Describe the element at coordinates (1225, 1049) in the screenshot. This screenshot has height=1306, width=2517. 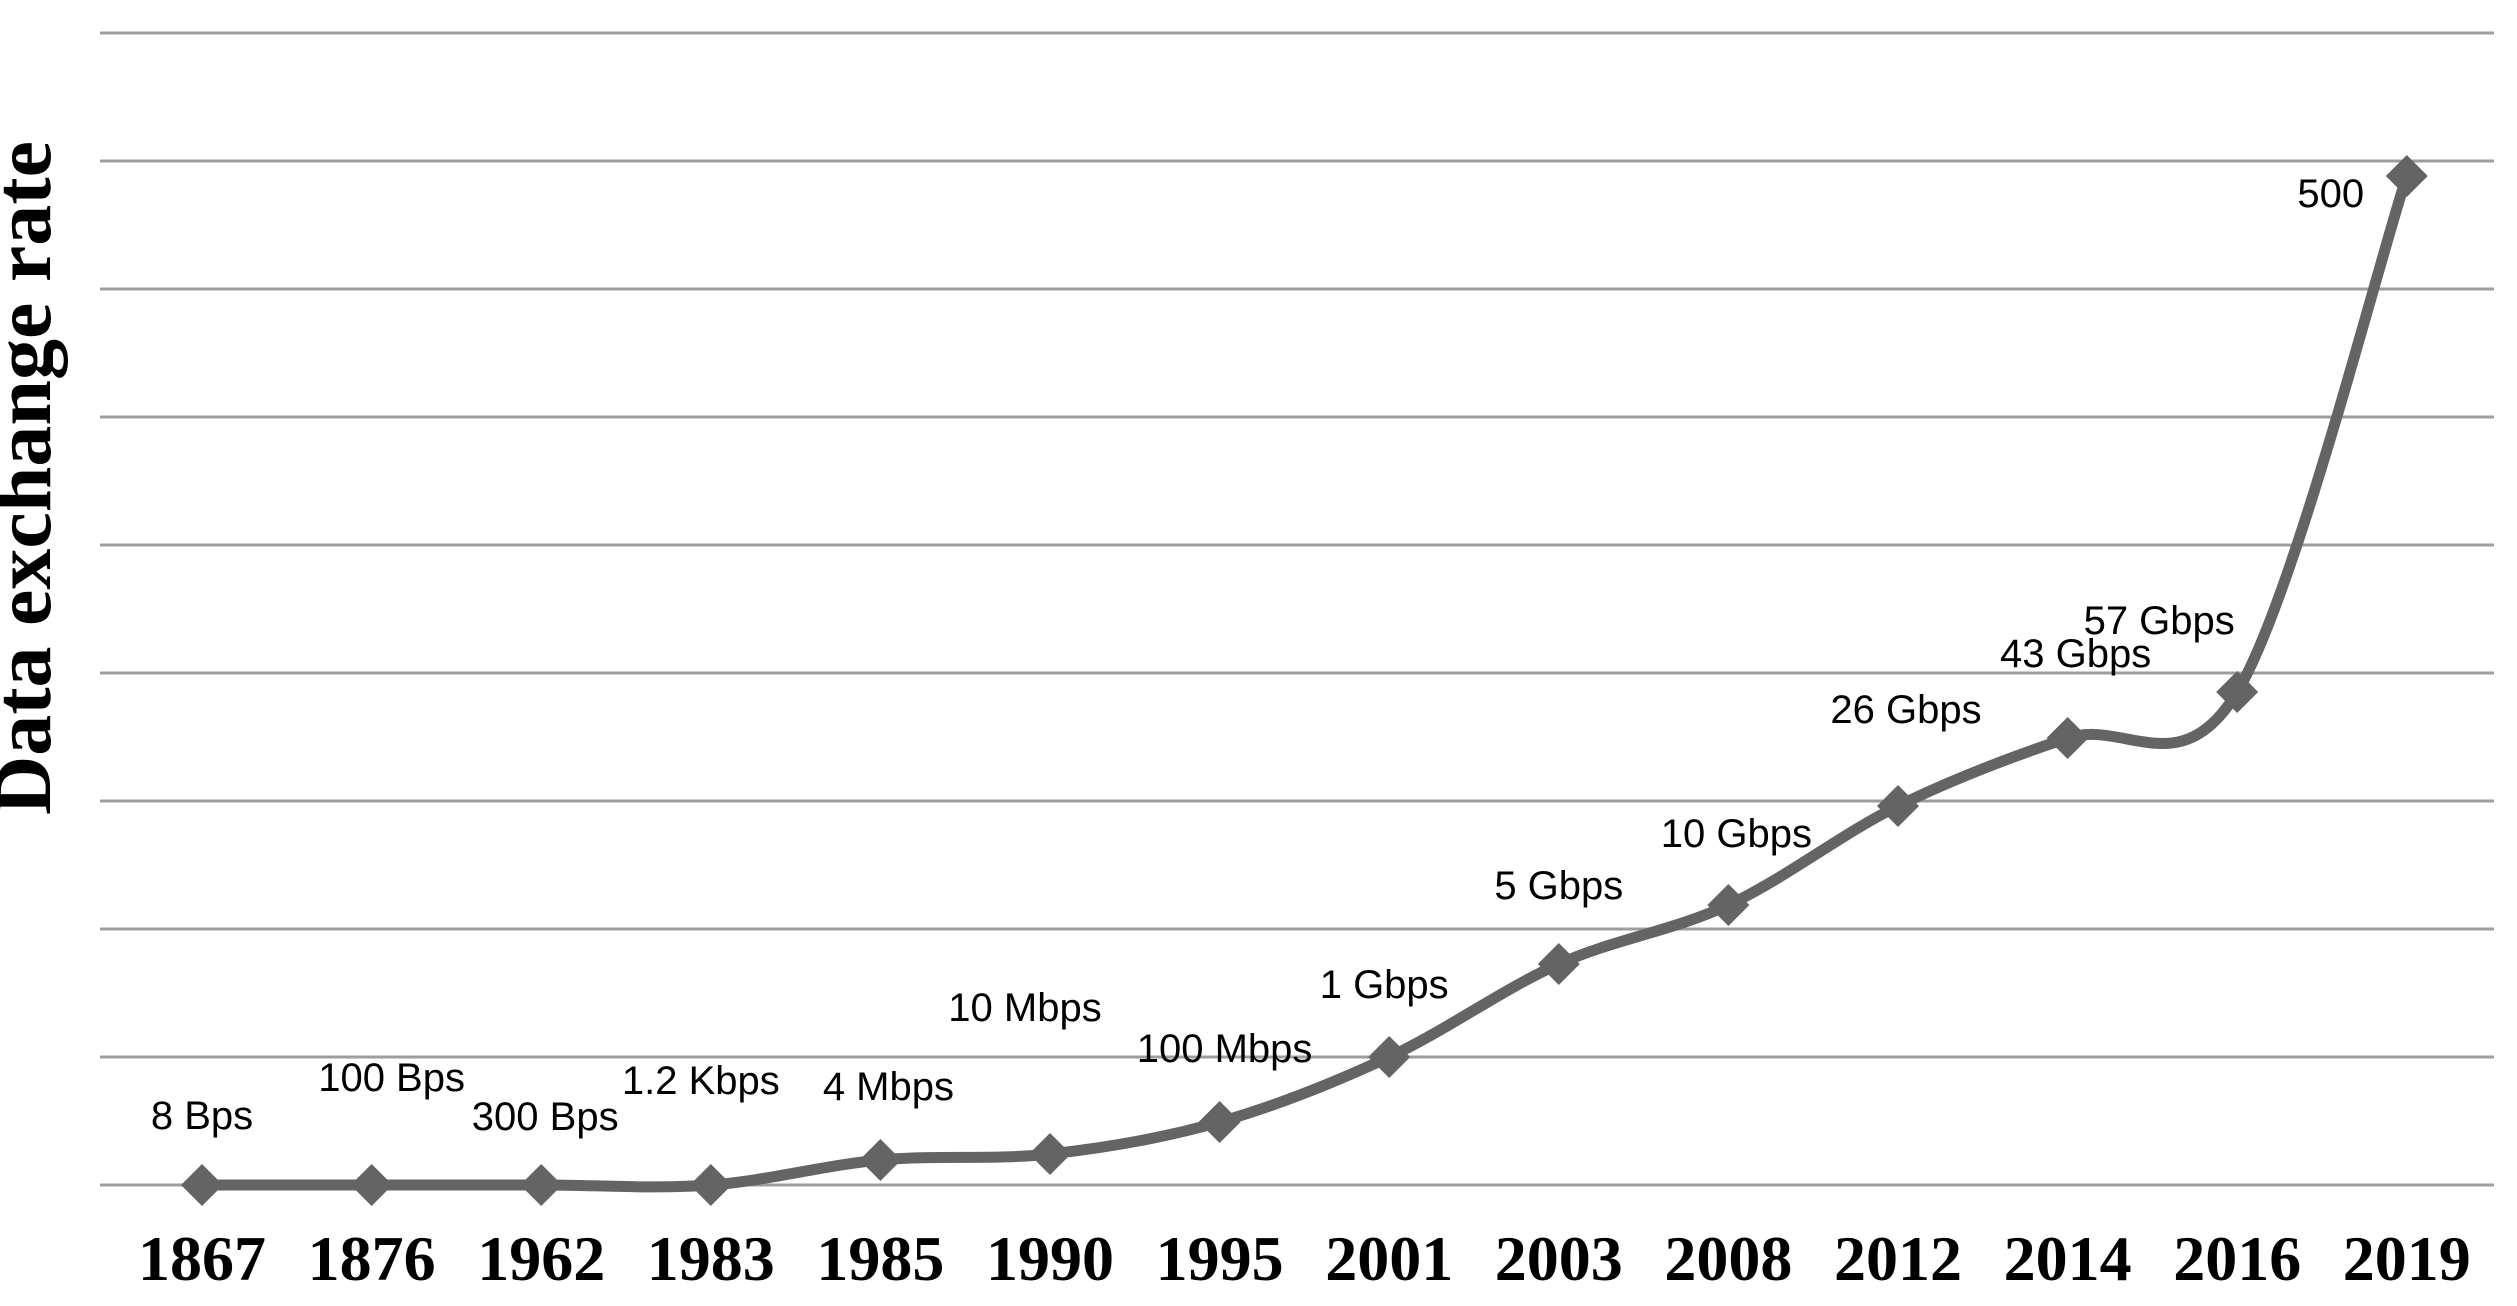
I see `data-point-label: 100 Mbps` at that location.